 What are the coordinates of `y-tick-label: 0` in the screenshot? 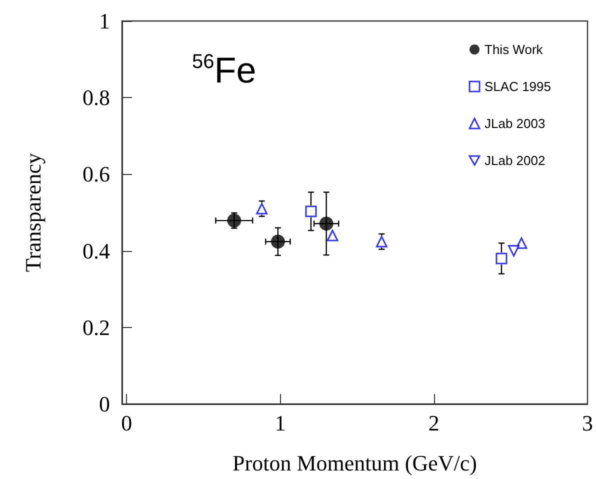 It's located at (104, 404).